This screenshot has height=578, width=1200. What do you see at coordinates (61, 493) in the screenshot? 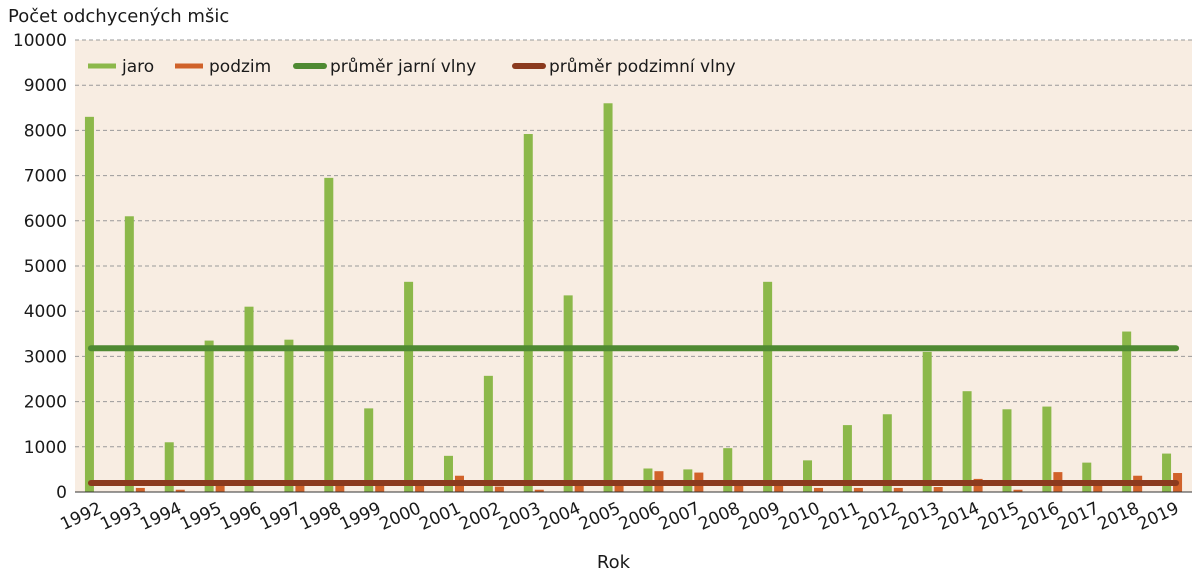
I see `y-tick-label: 0` at bounding box center [61, 493].